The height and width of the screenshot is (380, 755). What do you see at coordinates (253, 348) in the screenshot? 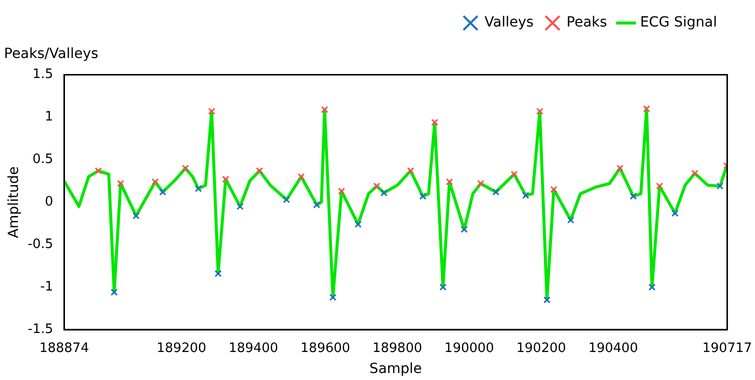
I see `x-tick-label: 189400` at bounding box center [253, 348].